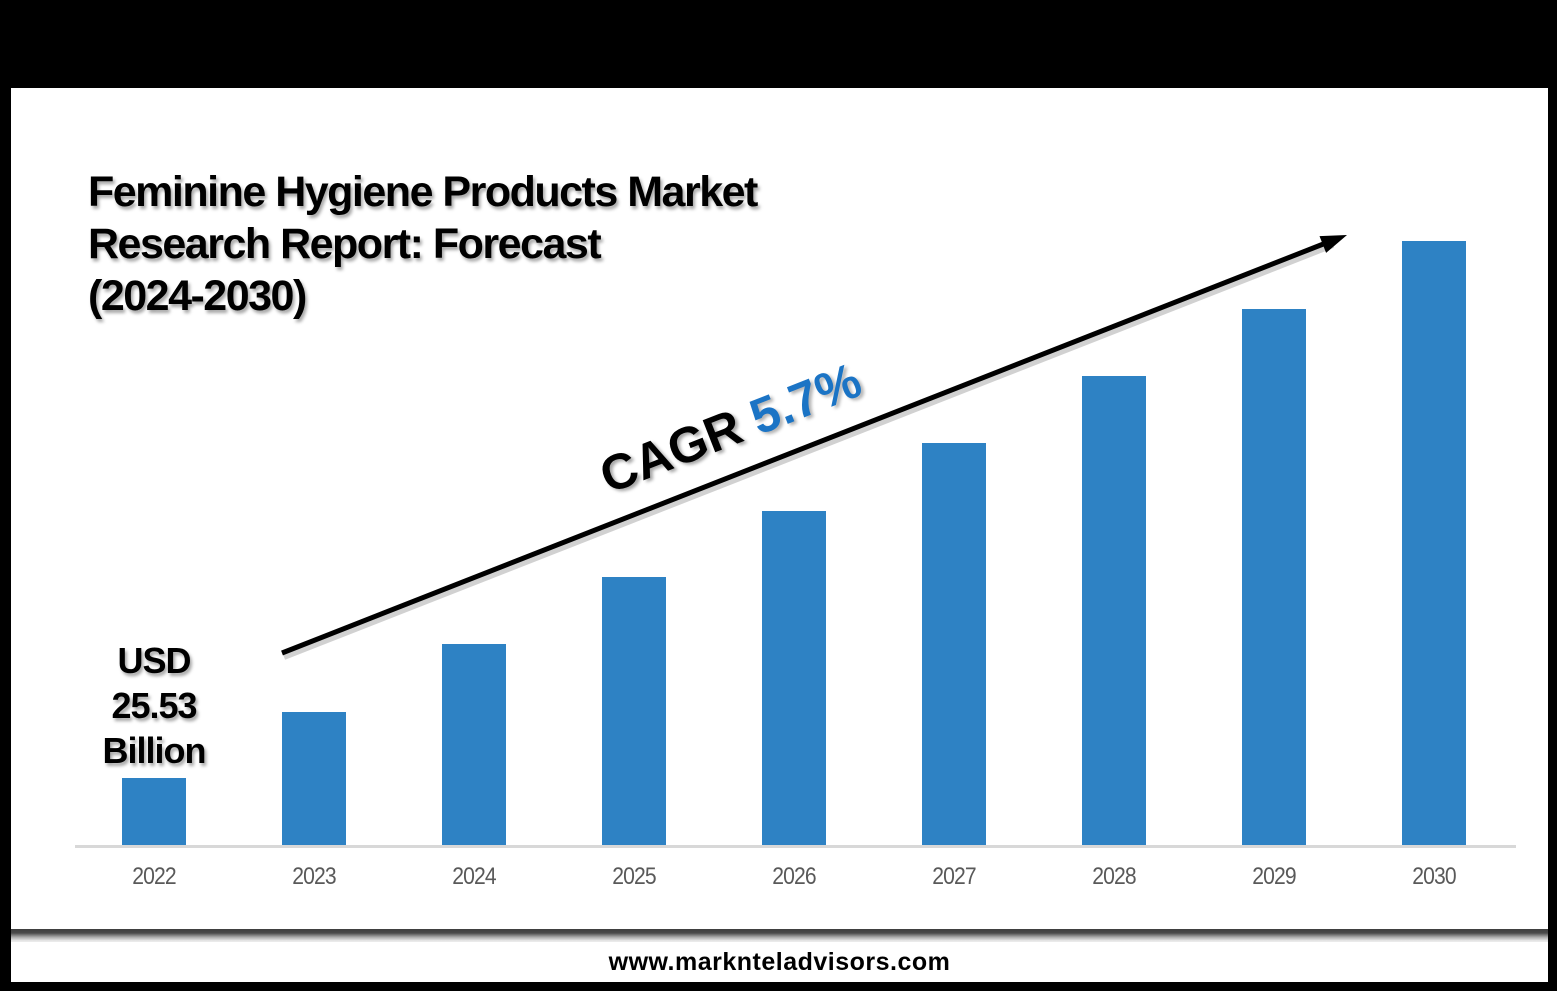 The image size is (1557, 991). Describe the element at coordinates (954, 644) in the screenshot. I see `bar-2027` at that location.